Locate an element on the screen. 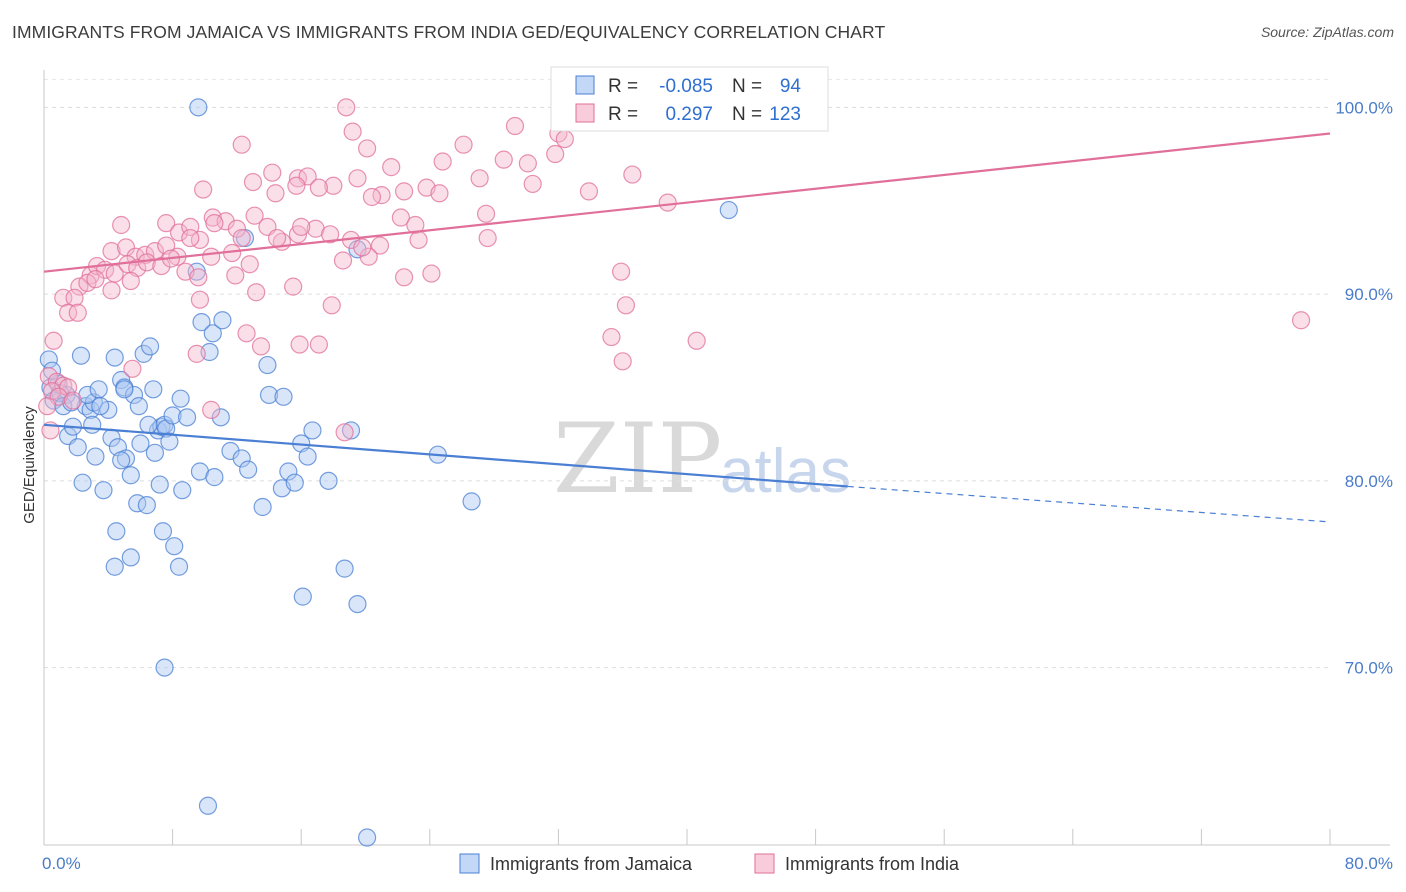 Image resolution: width=1406 pixels, height=892 pixels. legend-swatch-india-bottom is located at coordinates (764, 863).